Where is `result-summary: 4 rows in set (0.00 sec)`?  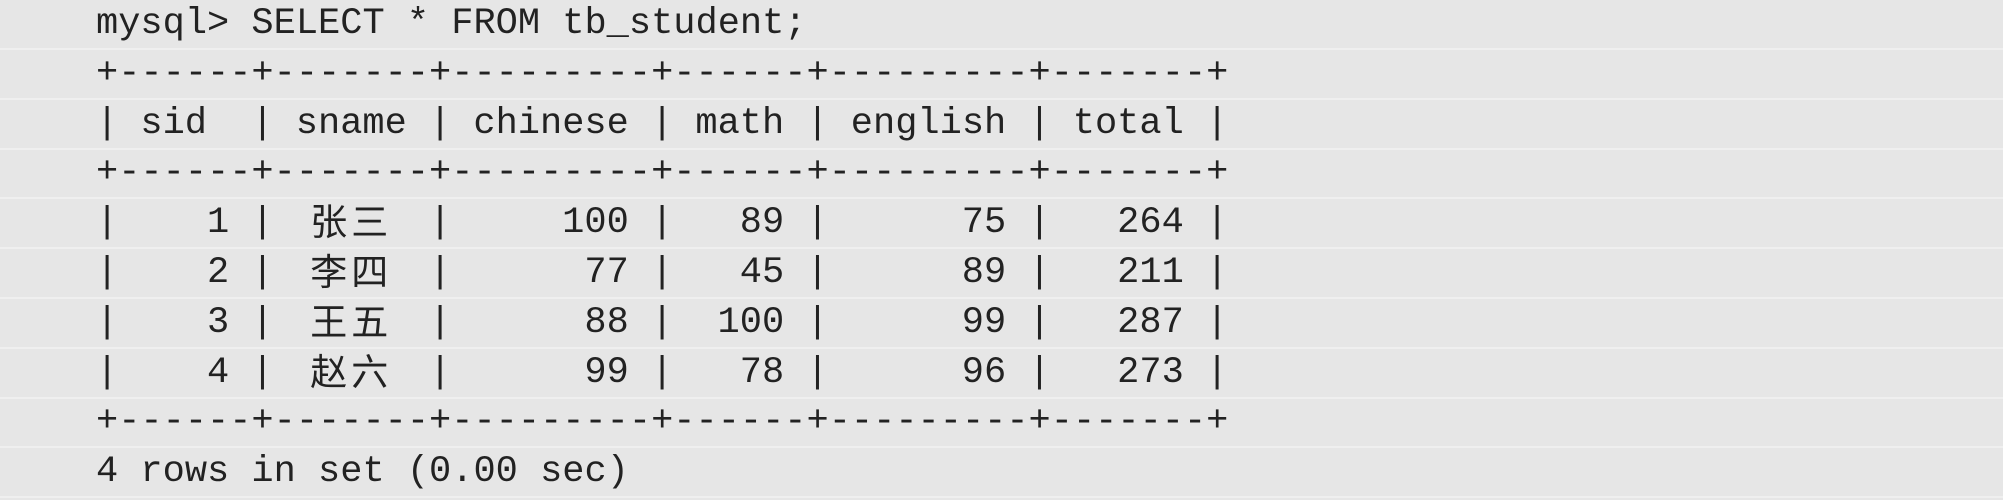
result-summary: 4 rows in set (0.00 sec) is located at coordinates (1001, 473).